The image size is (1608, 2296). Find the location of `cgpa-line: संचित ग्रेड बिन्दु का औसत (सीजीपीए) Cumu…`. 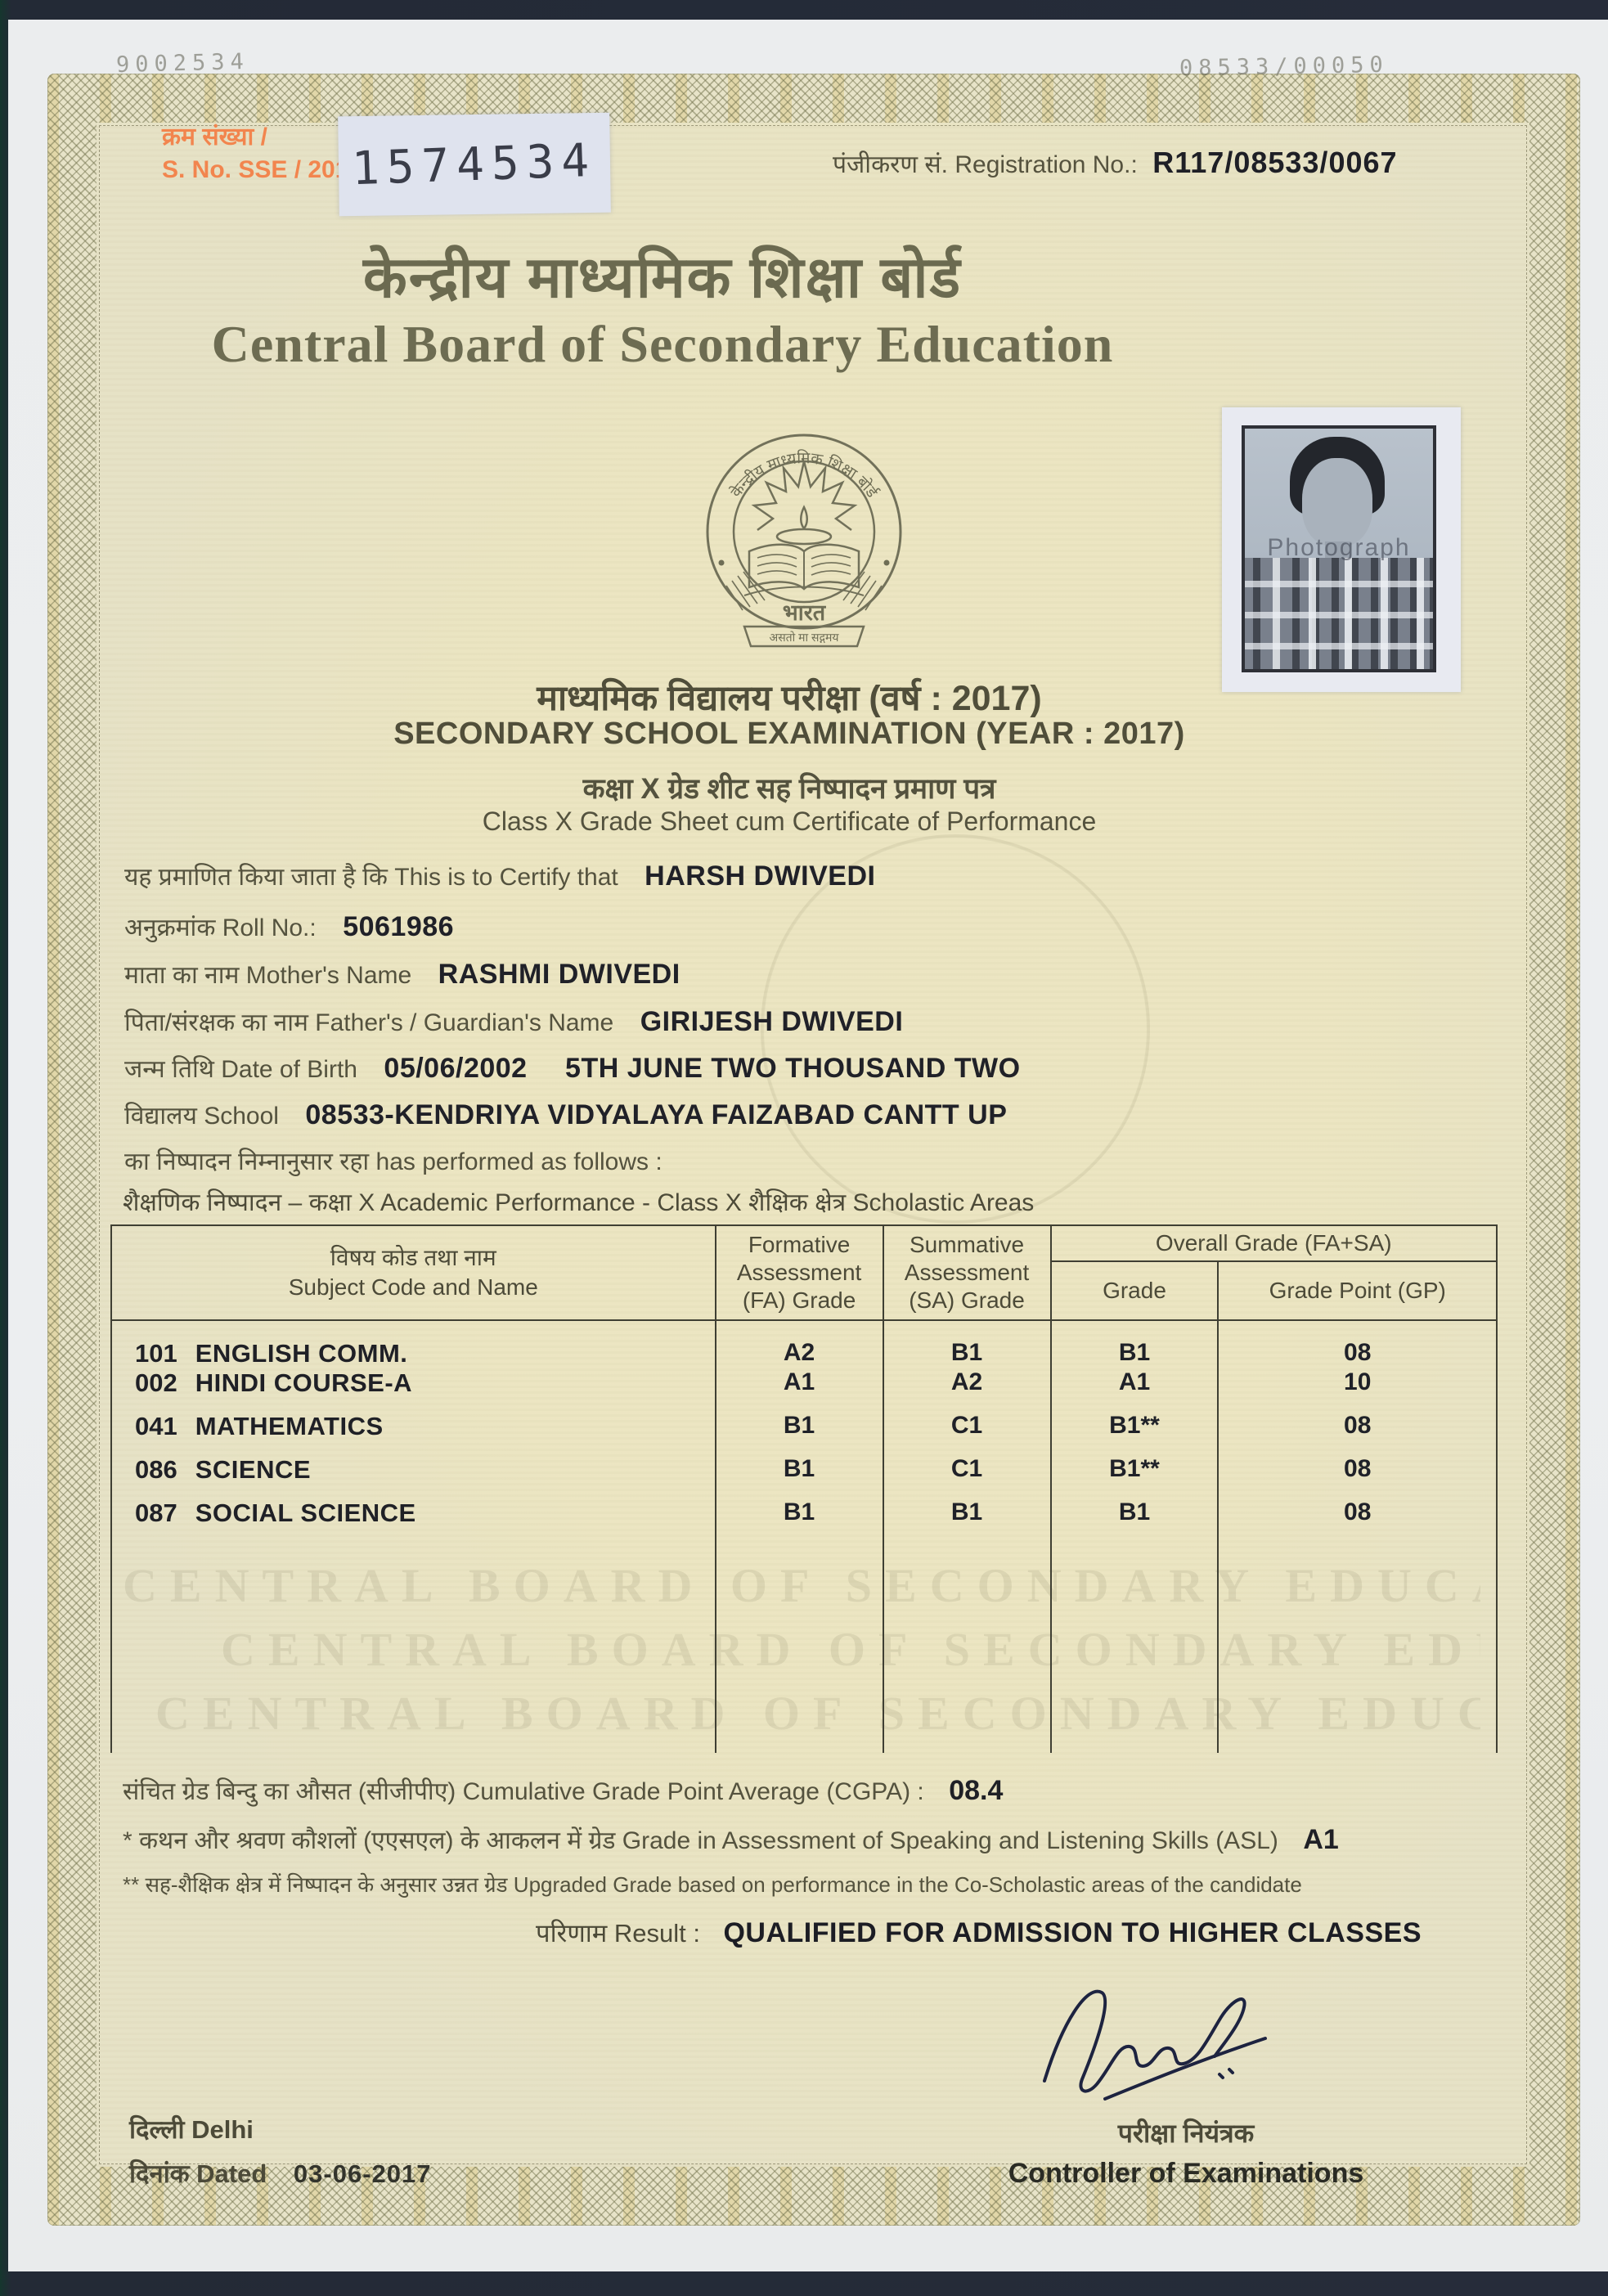

cgpa-line: संचित ग्रेड बिन्दु का औसत (सीजीपीए) Cumu… is located at coordinates (563, 1790).